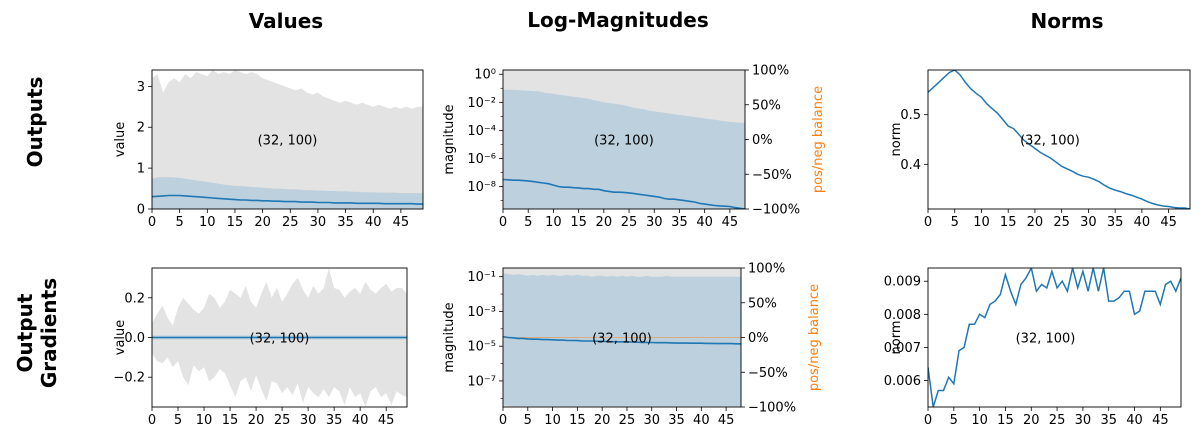 This screenshot has height=437, width=1202. What do you see at coordinates (25, 332) in the screenshot?
I see `row-title-line: Output` at bounding box center [25, 332].